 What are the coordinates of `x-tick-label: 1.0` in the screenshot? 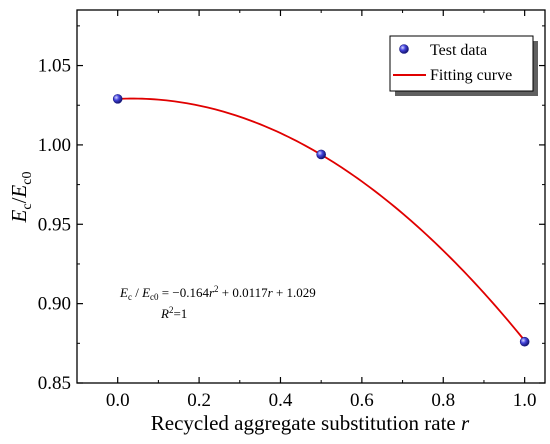 It's located at (525, 400).